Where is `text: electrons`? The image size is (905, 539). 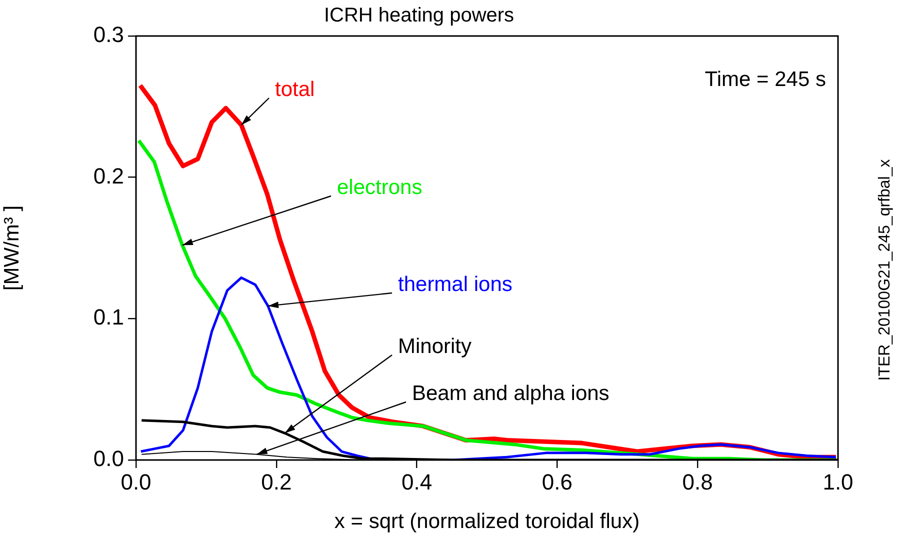 text: electrons is located at coordinates (379, 187).